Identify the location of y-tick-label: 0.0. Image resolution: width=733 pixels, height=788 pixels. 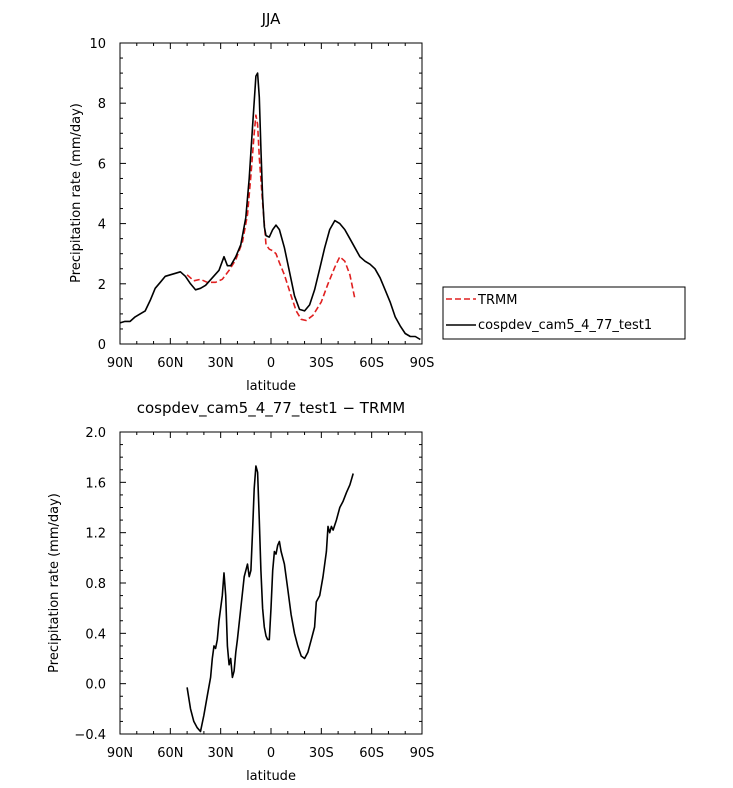
(95, 685).